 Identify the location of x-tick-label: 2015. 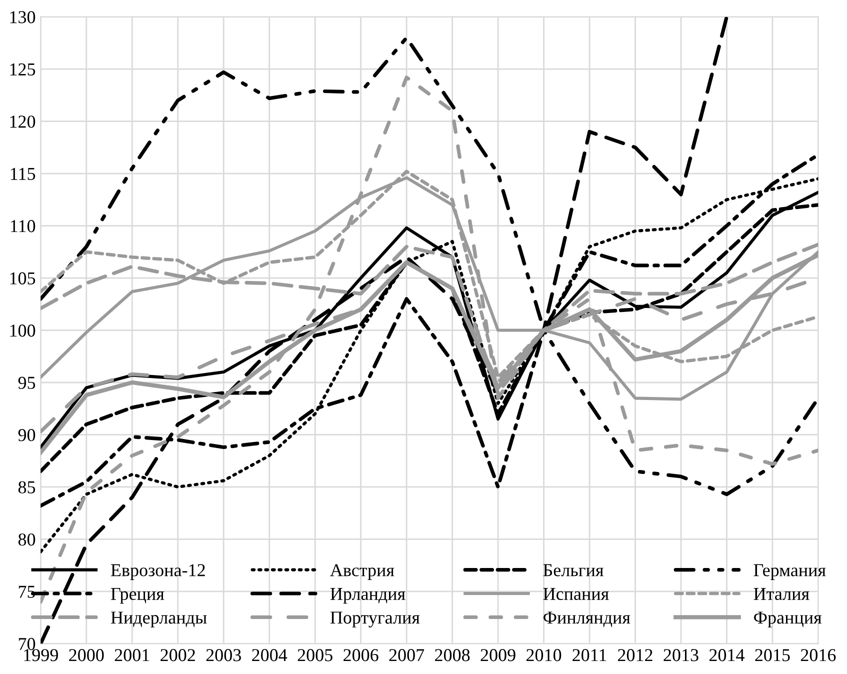
(772, 655).